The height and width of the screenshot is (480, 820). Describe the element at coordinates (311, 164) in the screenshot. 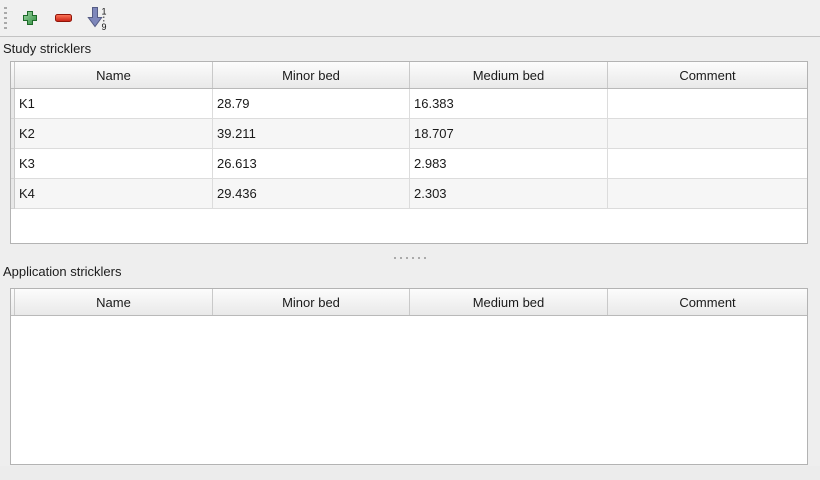

I see `cell-minor-bed: 26.613` at that location.